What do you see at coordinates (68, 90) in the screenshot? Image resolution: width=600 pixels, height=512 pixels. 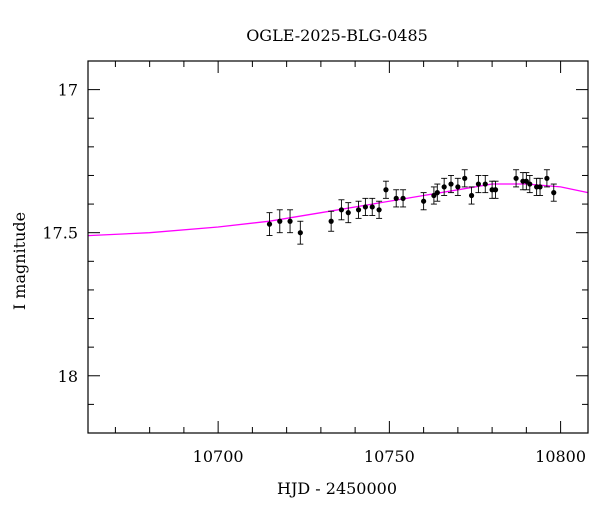 I see `y-tick-label: 17` at bounding box center [68, 90].